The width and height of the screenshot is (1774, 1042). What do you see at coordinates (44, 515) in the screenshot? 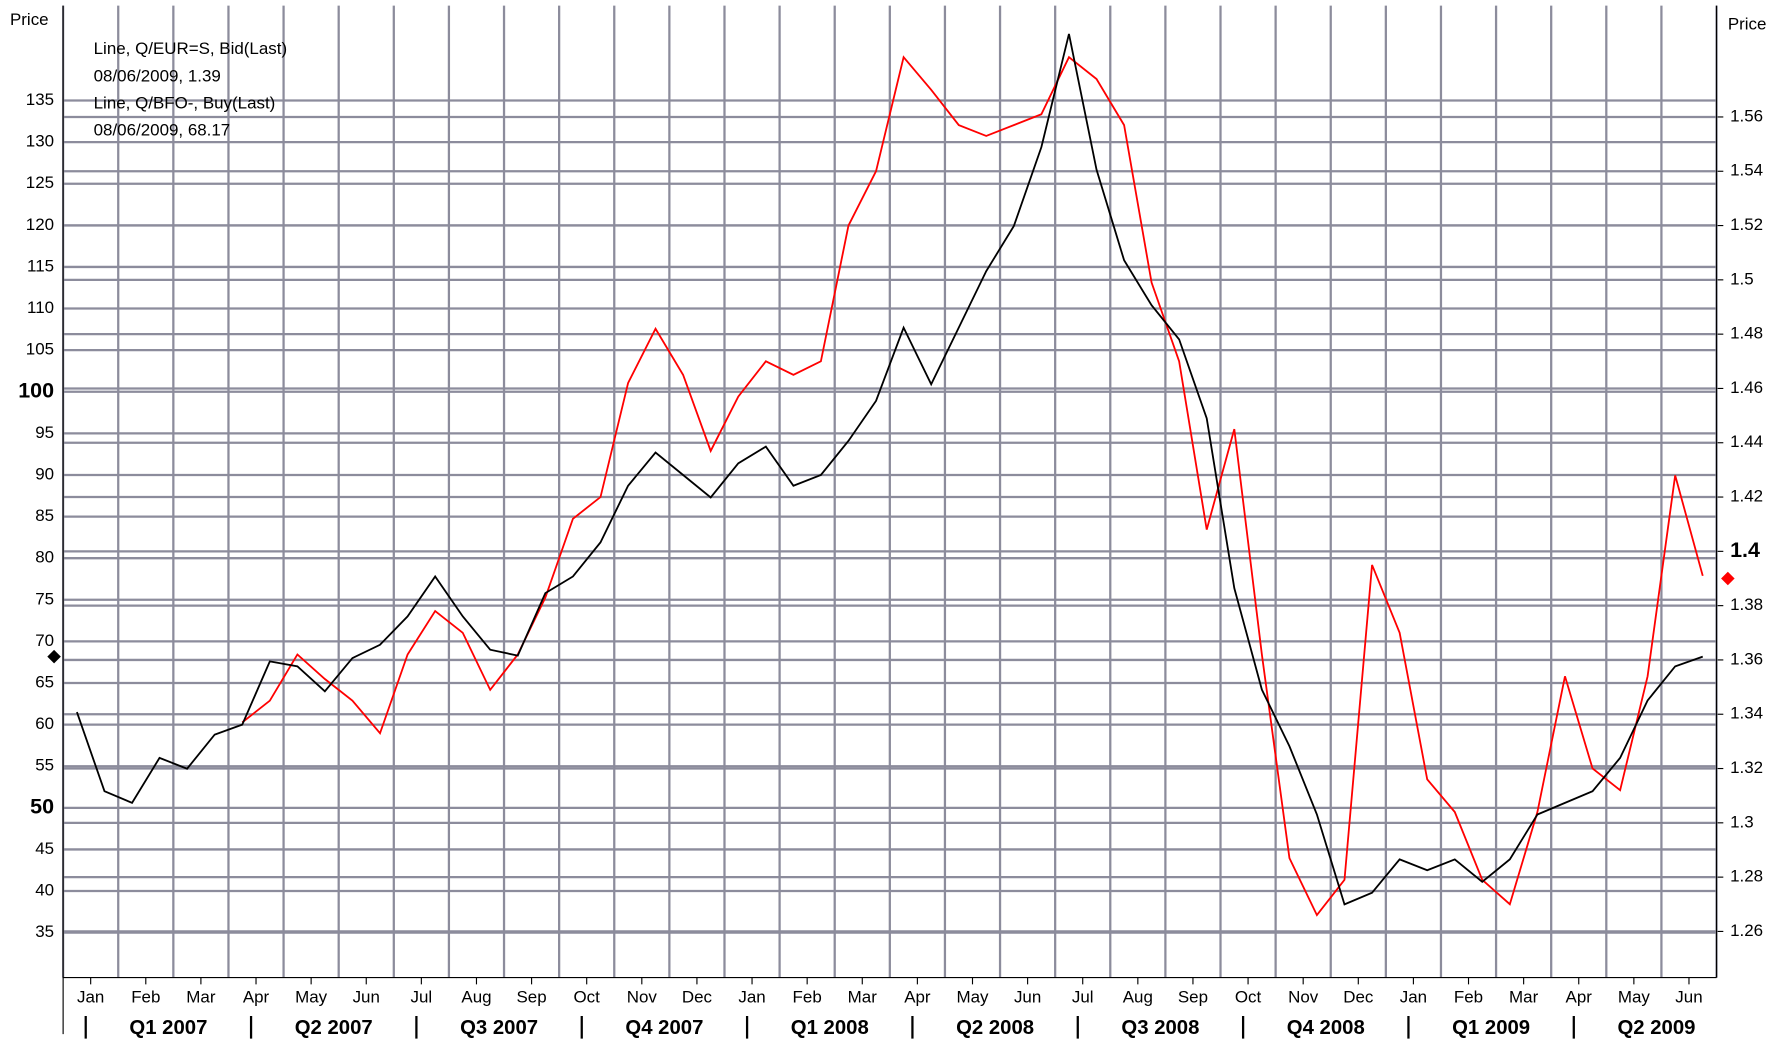
I see `y-tick-label: 85` at bounding box center [44, 515].